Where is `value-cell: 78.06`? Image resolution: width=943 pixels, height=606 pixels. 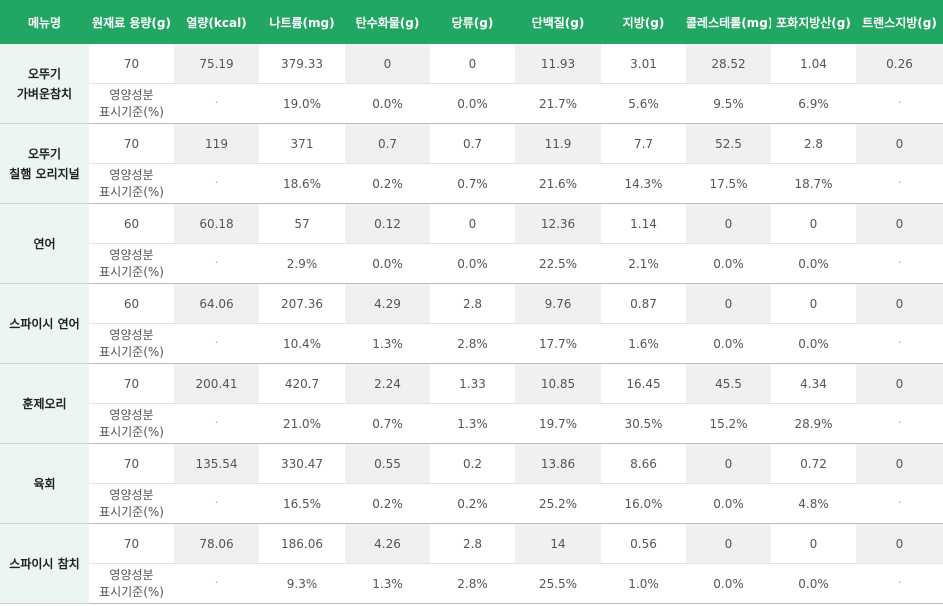
value-cell: 78.06 is located at coordinates (216, 543).